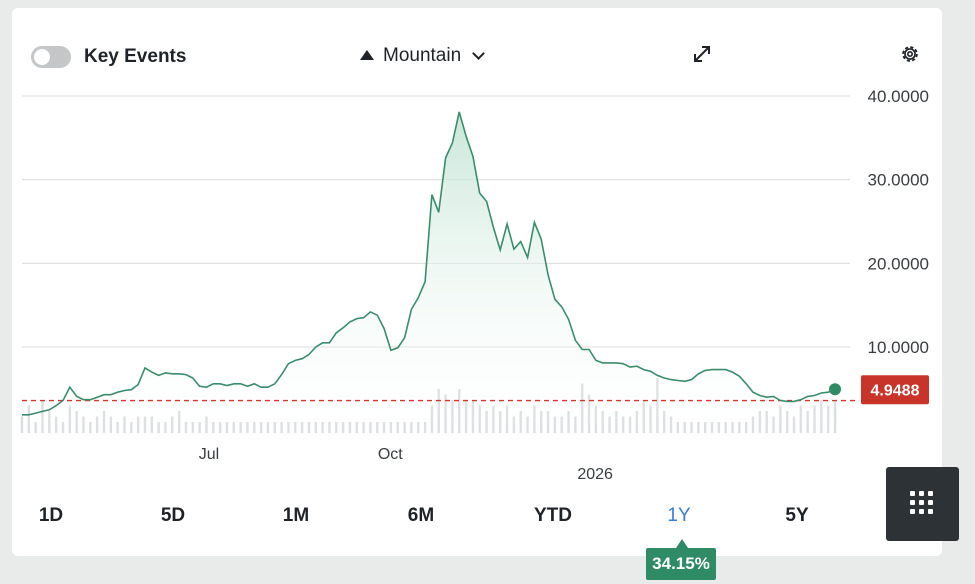 This screenshot has width=975, height=584. I want to click on key-events-toggle, so click(51, 57).